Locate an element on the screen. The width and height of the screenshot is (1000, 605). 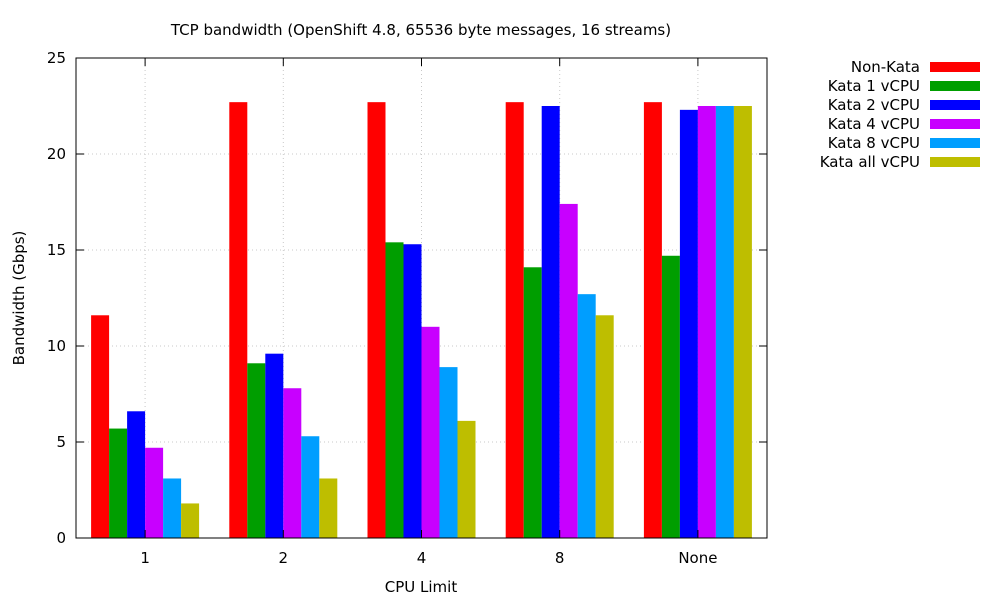
y-tick-label: 20 is located at coordinates (56, 154).